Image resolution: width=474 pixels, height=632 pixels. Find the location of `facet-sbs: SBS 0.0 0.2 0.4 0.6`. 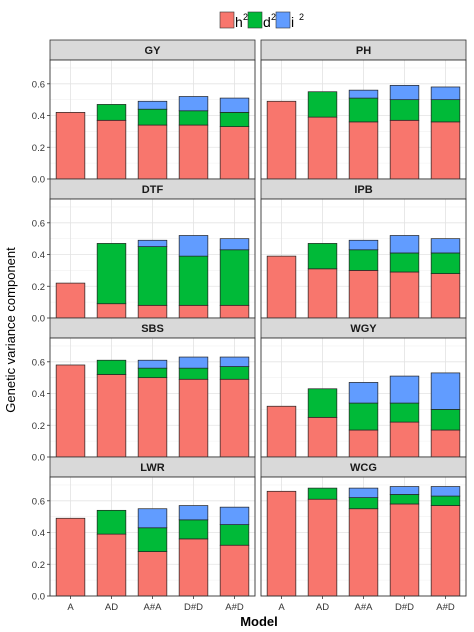

facet-sbs: SBS 0.0 0.2 0.4 0.6 is located at coordinates (144, 390).